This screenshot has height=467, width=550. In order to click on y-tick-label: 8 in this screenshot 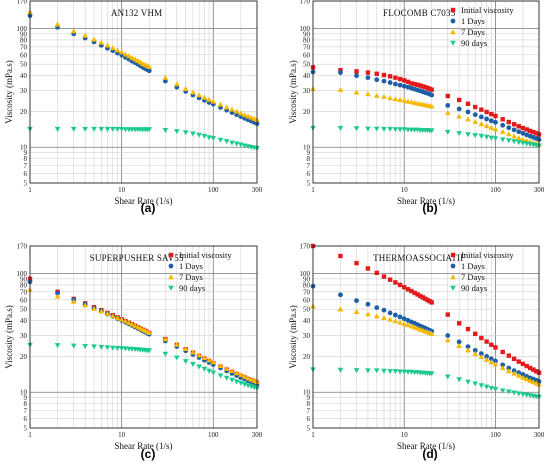, I will do `click(309, 159)`.